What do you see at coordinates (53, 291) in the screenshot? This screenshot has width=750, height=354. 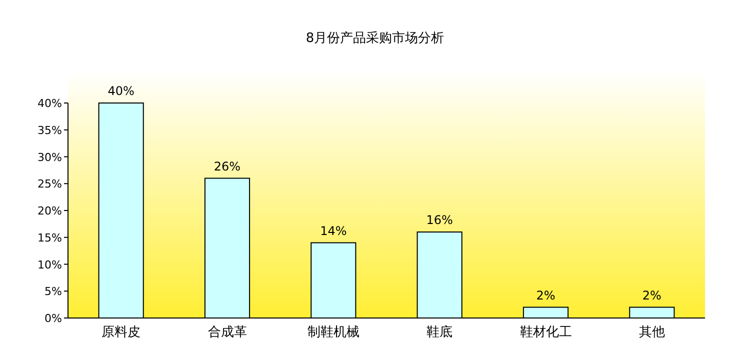 I see `y-tick-label: 5%` at bounding box center [53, 291].